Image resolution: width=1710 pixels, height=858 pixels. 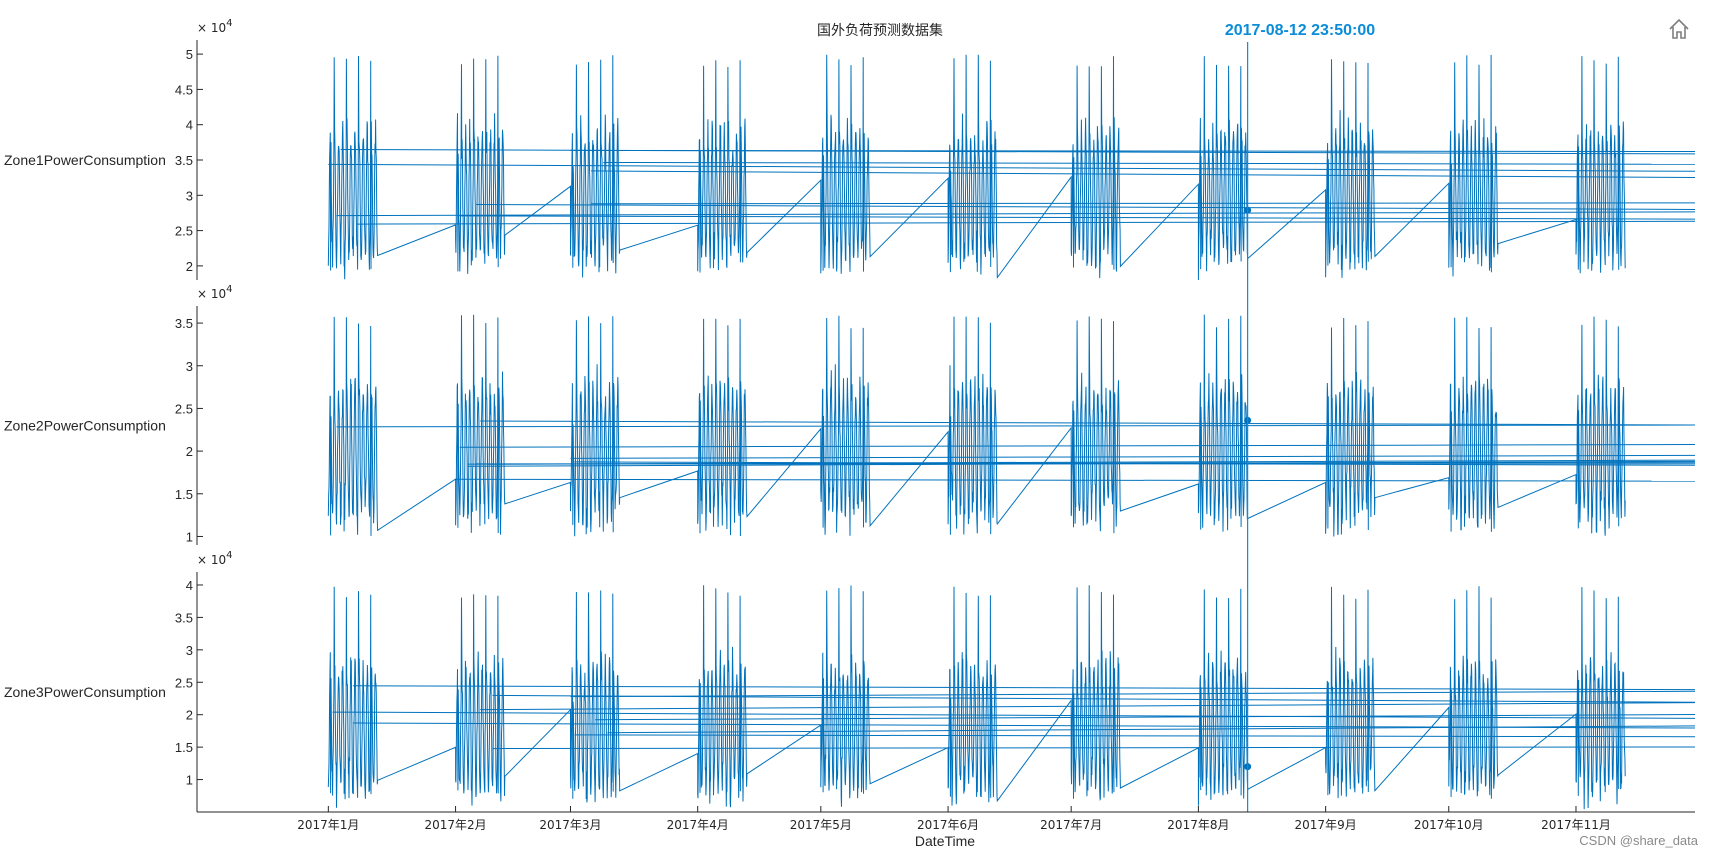 I want to click on y-tick-label: 5, so click(x=189, y=54).